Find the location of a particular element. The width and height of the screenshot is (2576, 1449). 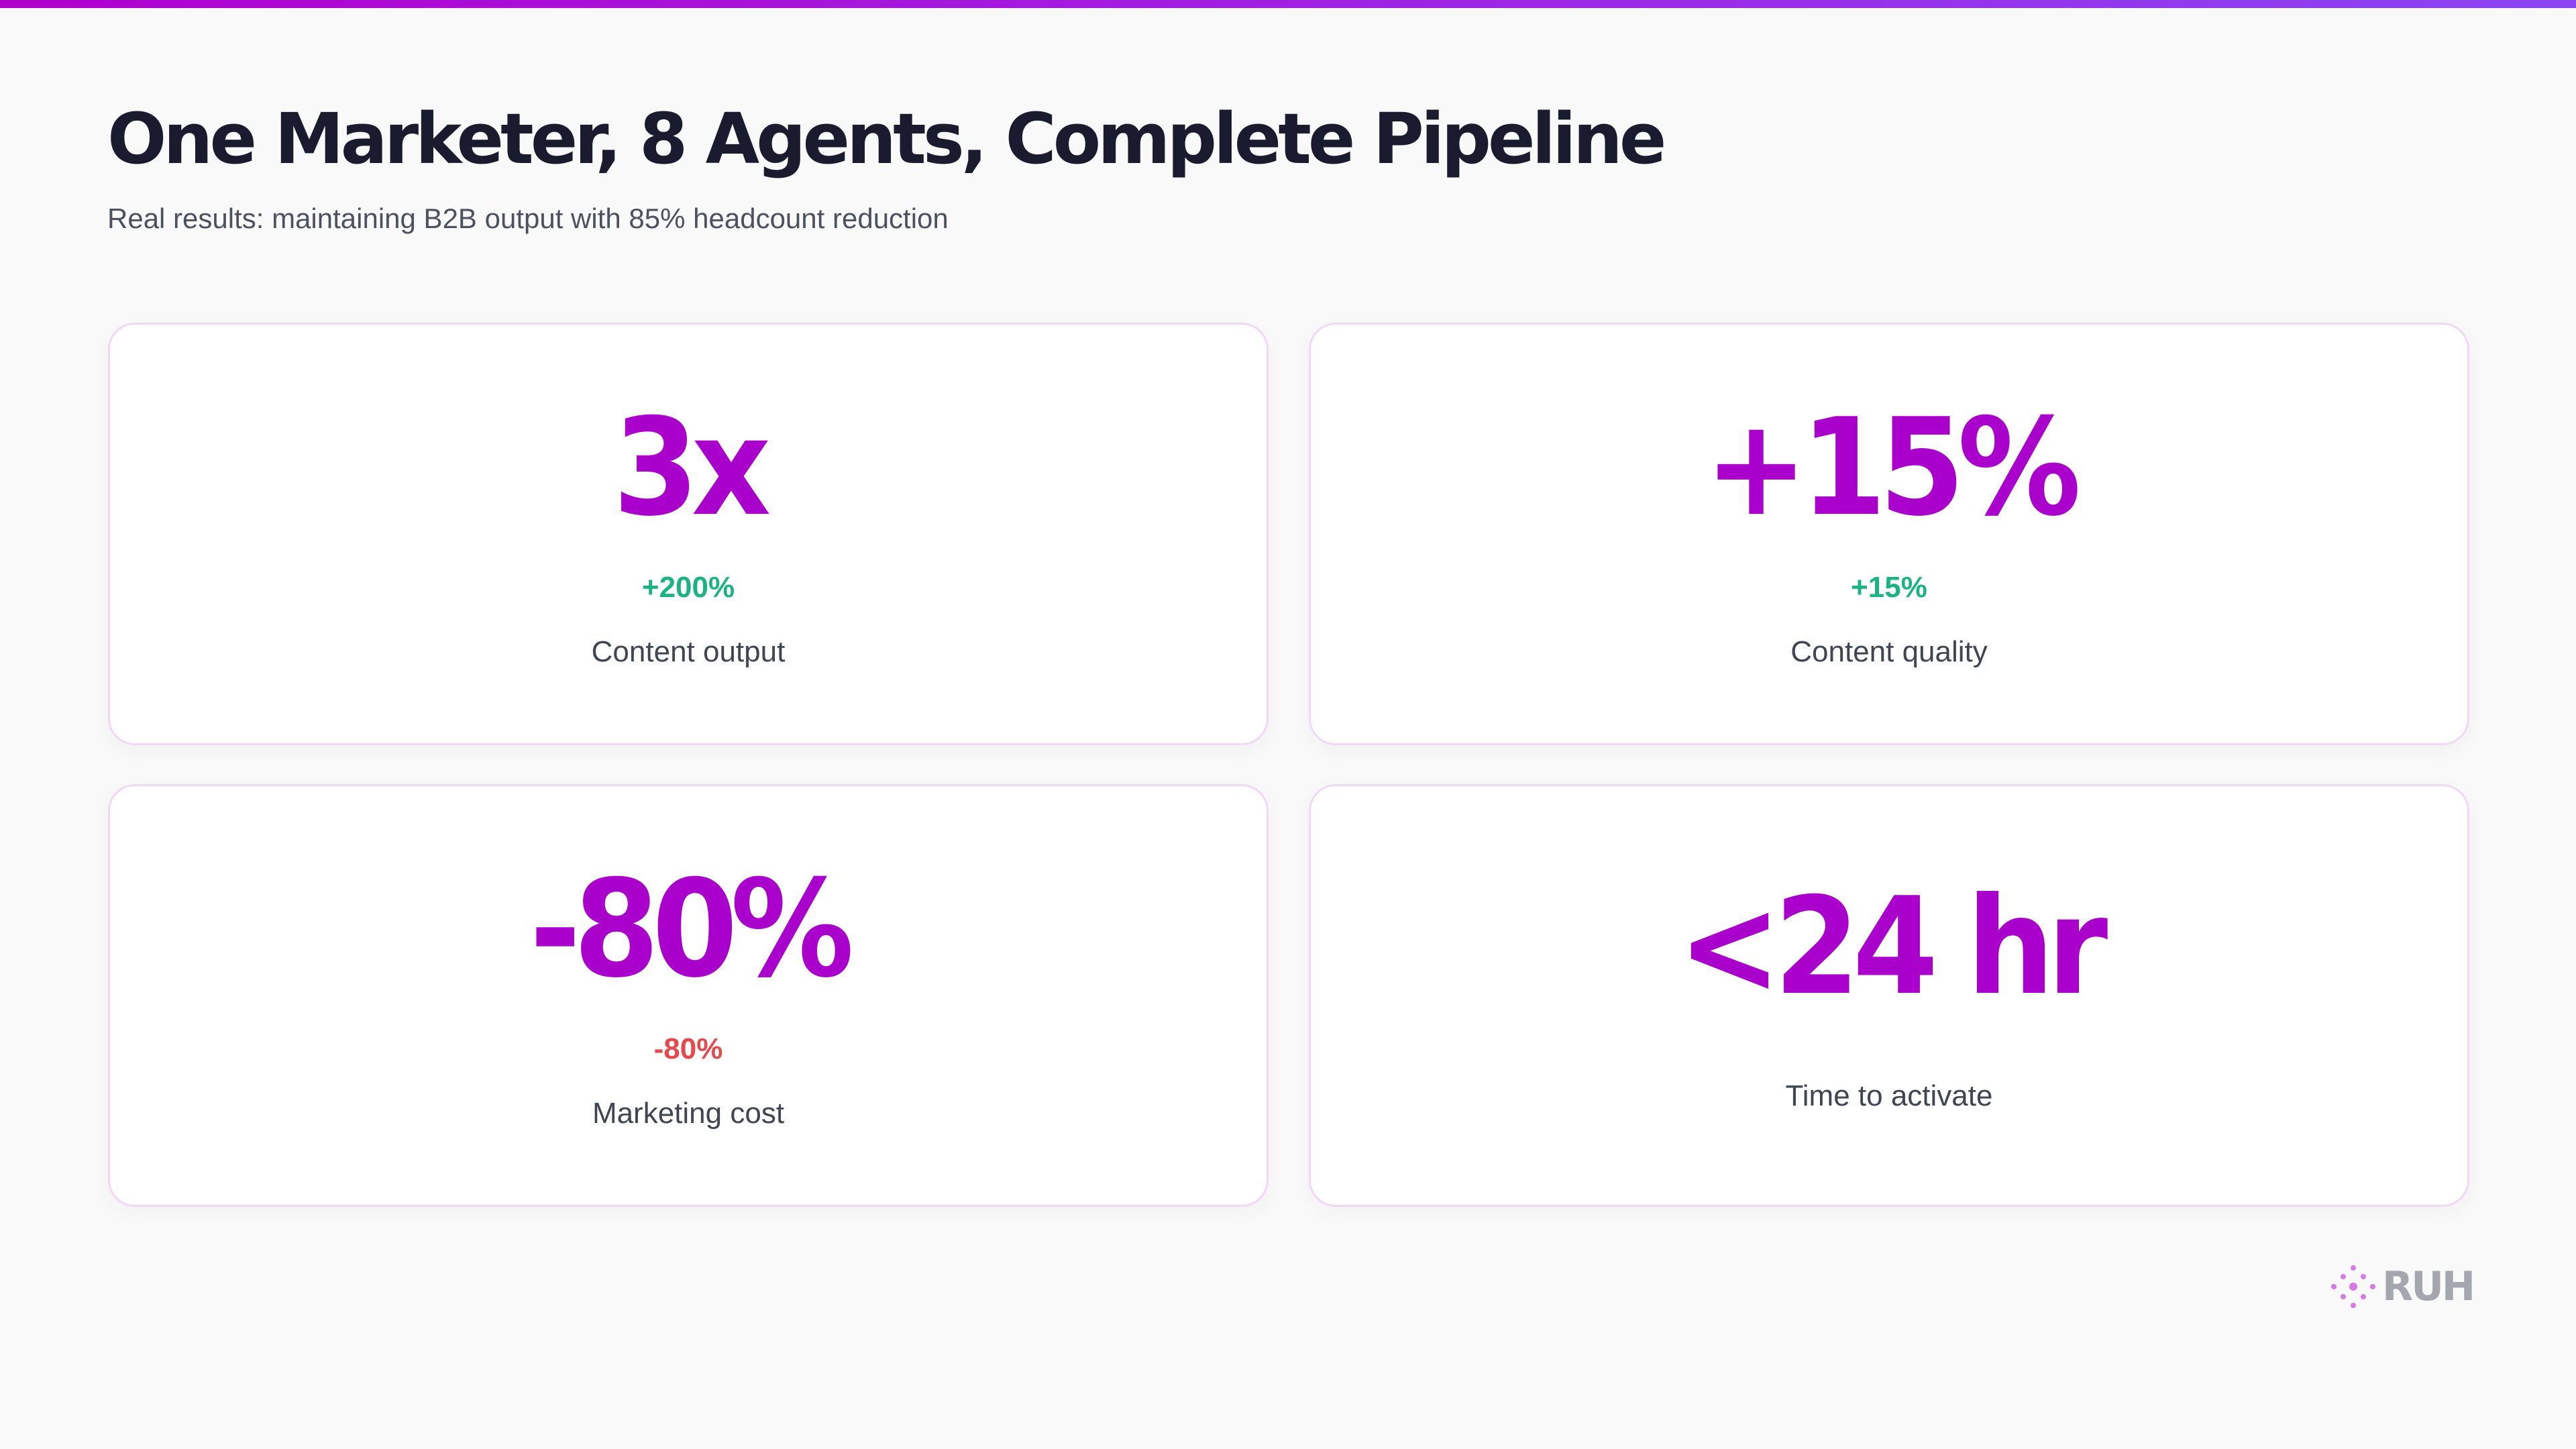

metric-value: <24 hr is located at coordinates (1893, 947).